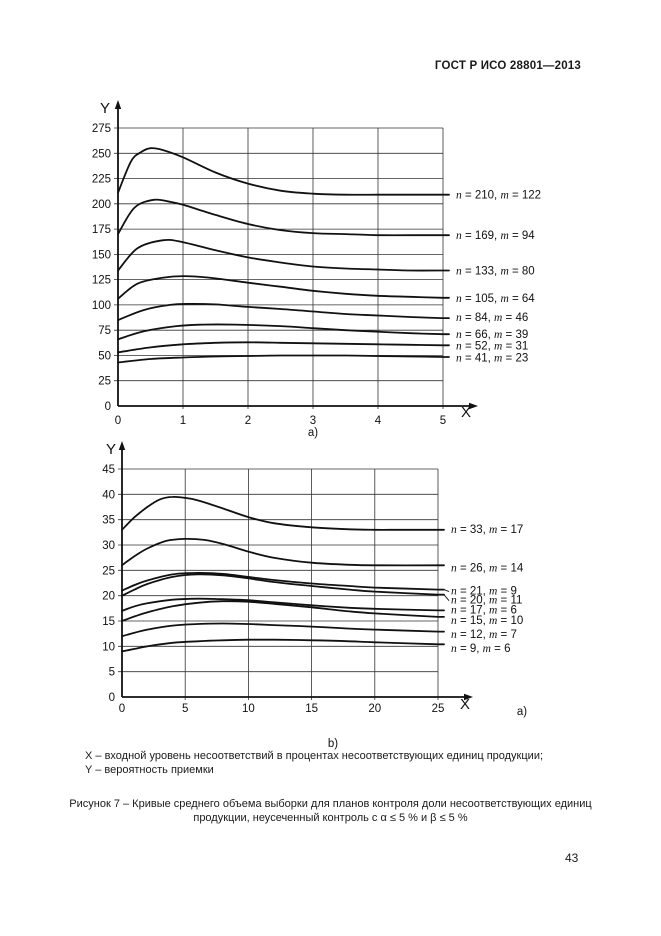 Image resolution: width=661 pixels, height=936 pixels. I want to click on x-tick-label: 1, so click(183, 421).